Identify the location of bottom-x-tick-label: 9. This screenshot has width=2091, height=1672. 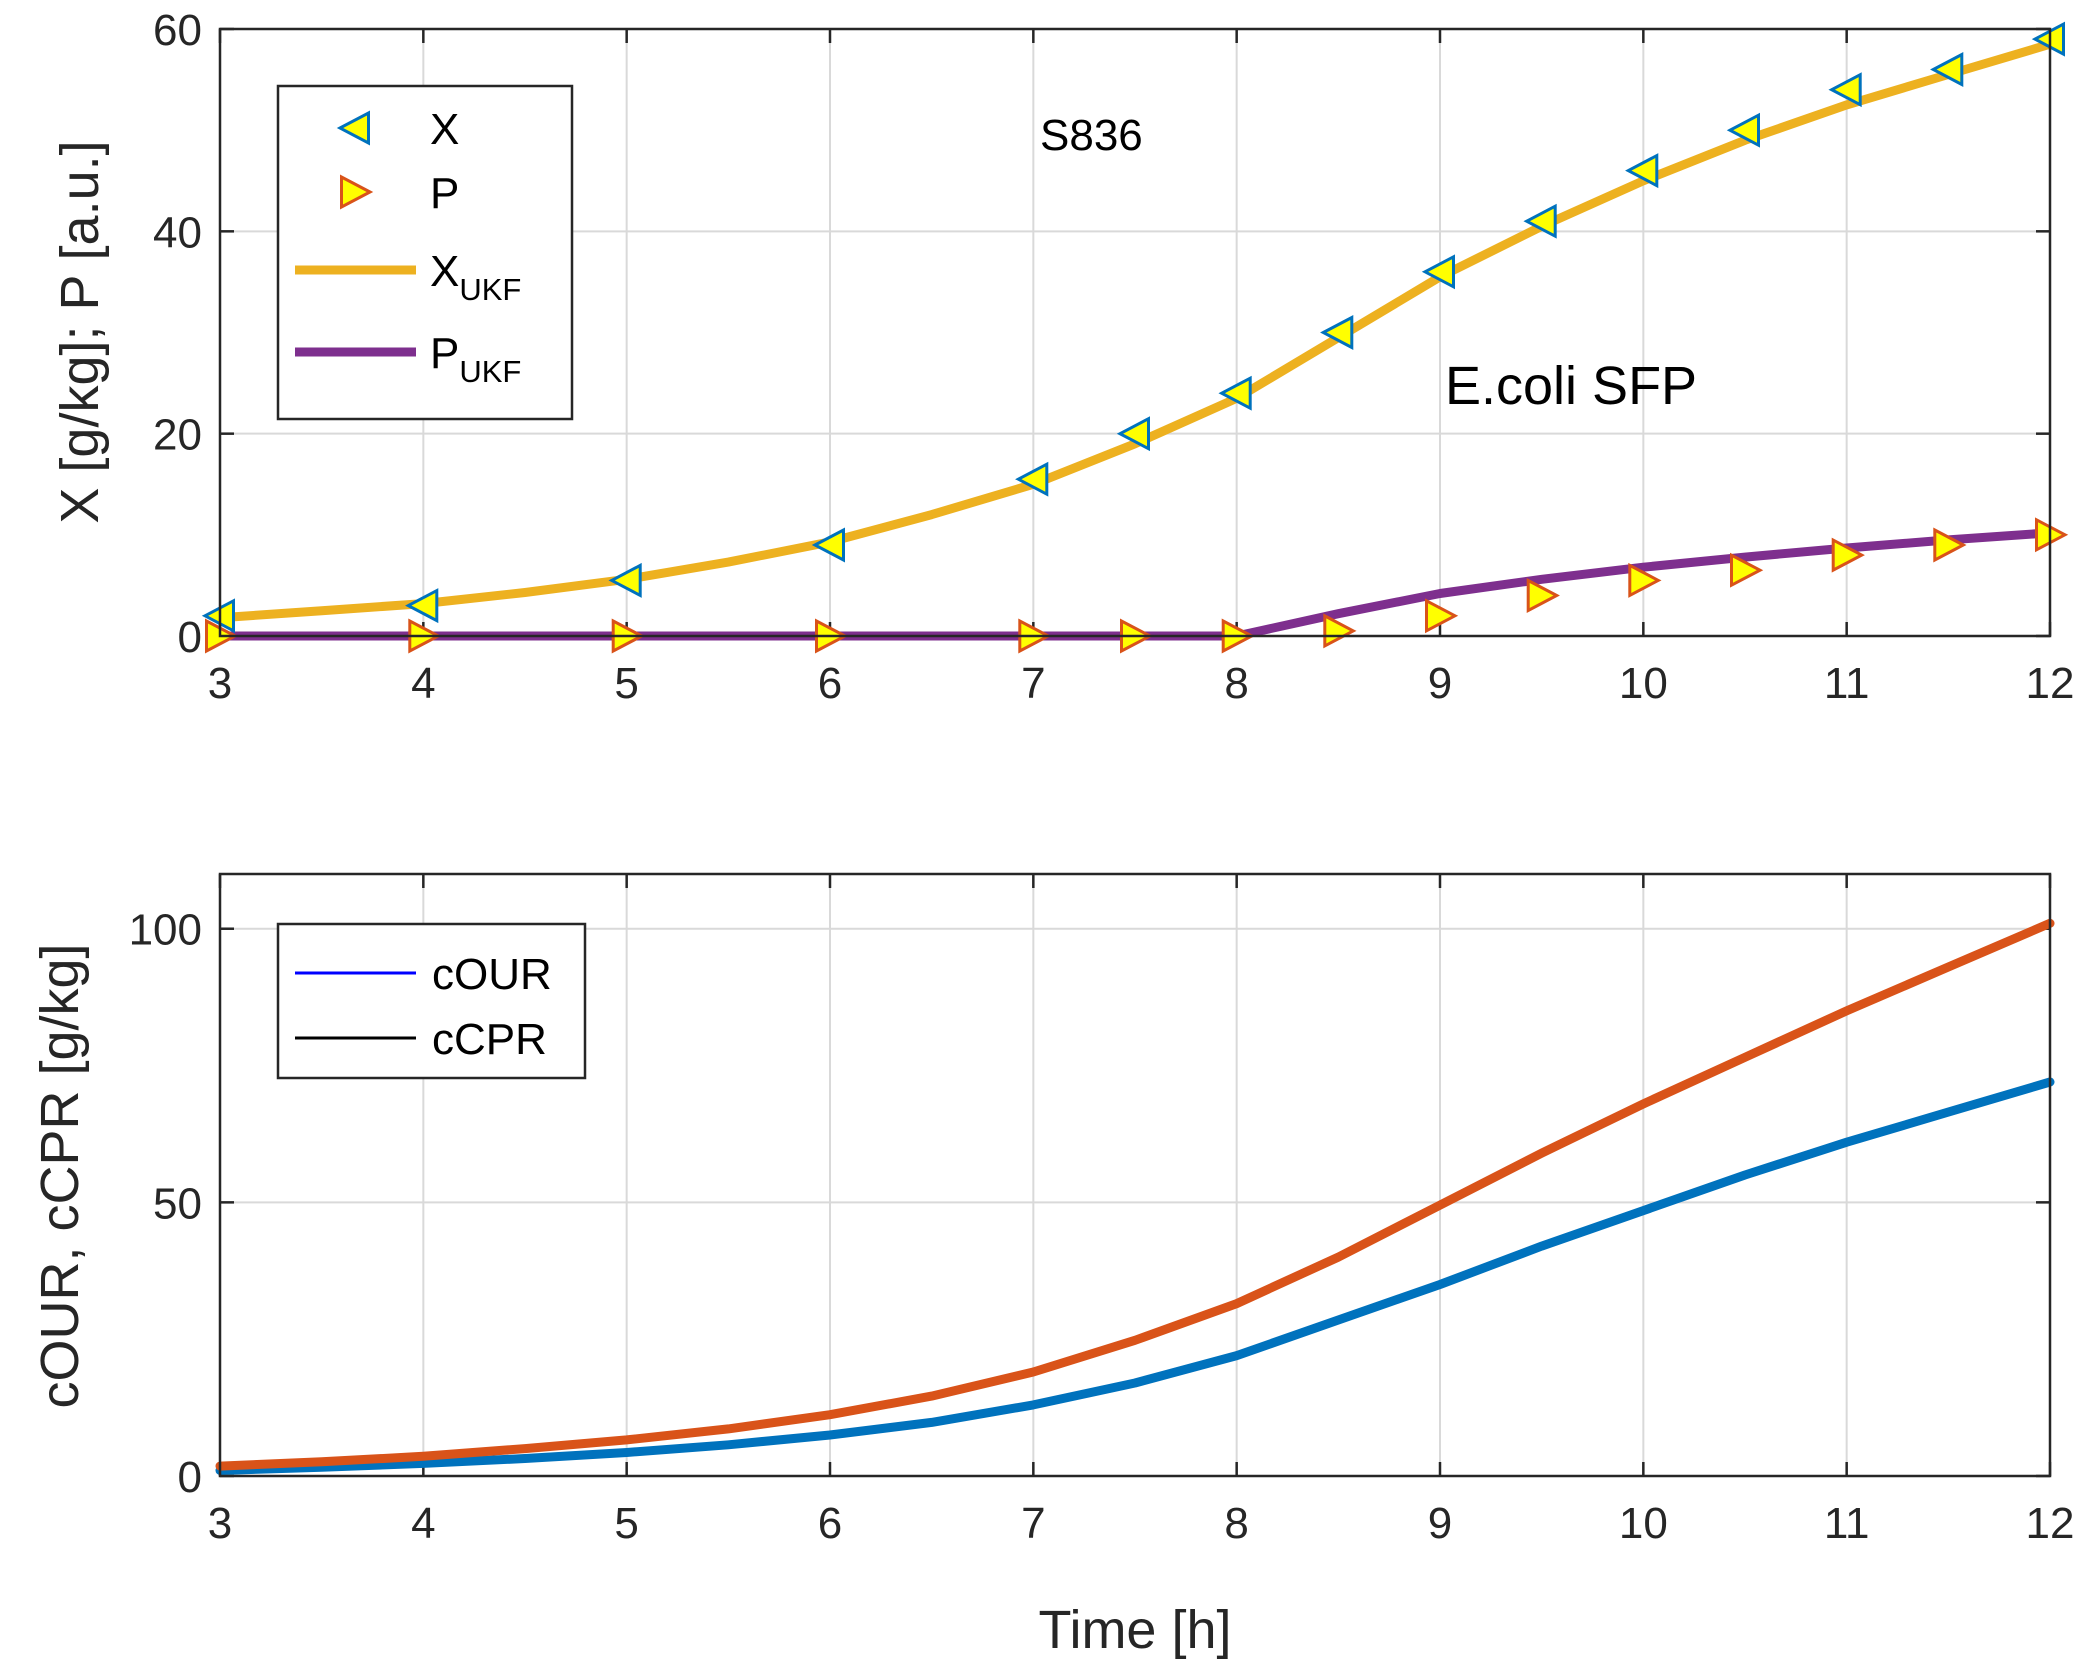
(1440, 1523).